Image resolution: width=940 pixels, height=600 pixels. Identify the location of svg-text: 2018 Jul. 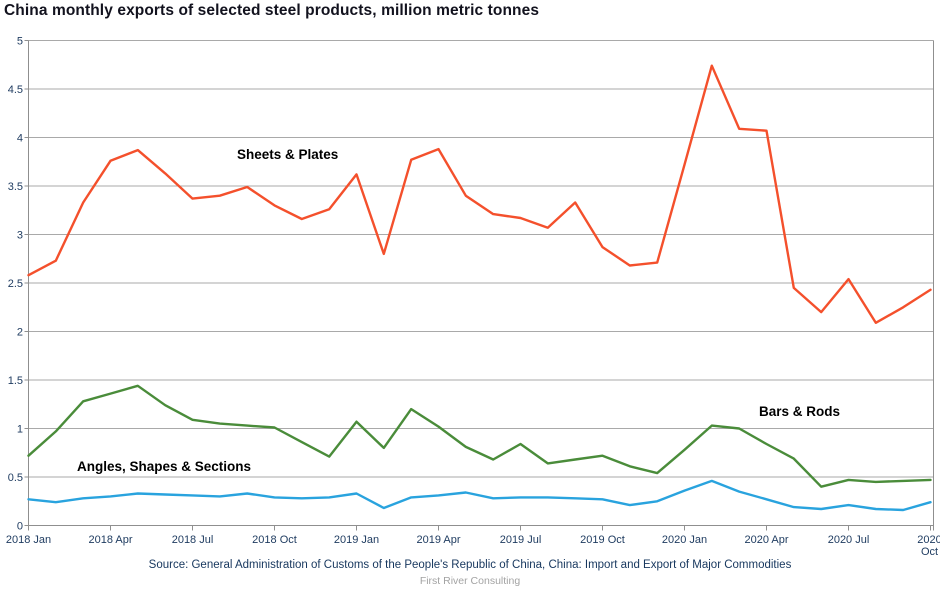
(193, 540).